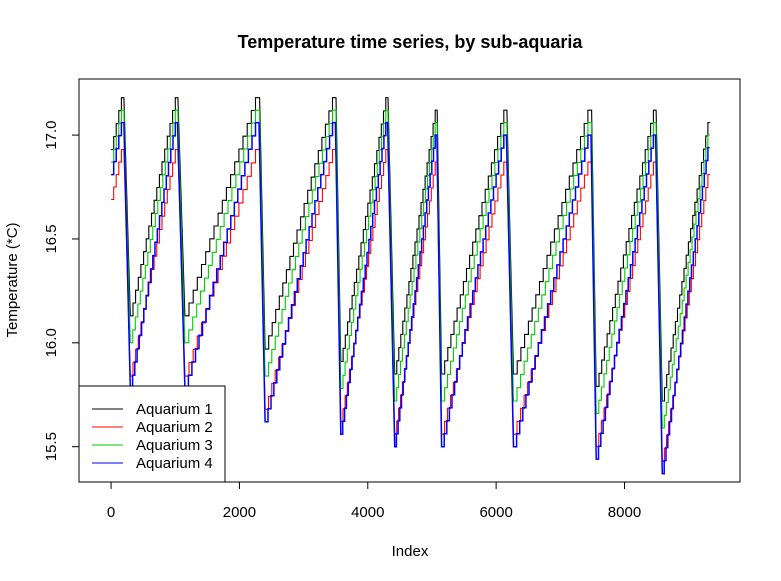 The height and width of the screenshot is (581, 781). I want to click on y-tick-label: 16.0, so click(51, 342).